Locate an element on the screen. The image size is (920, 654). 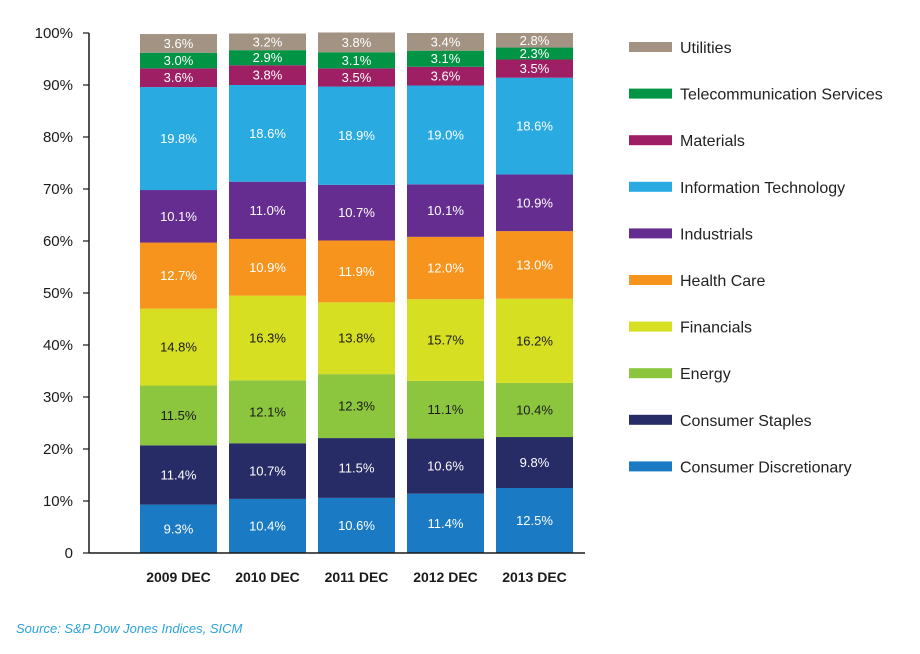
data-label: 3.4% is located at coordinates (446, 41).